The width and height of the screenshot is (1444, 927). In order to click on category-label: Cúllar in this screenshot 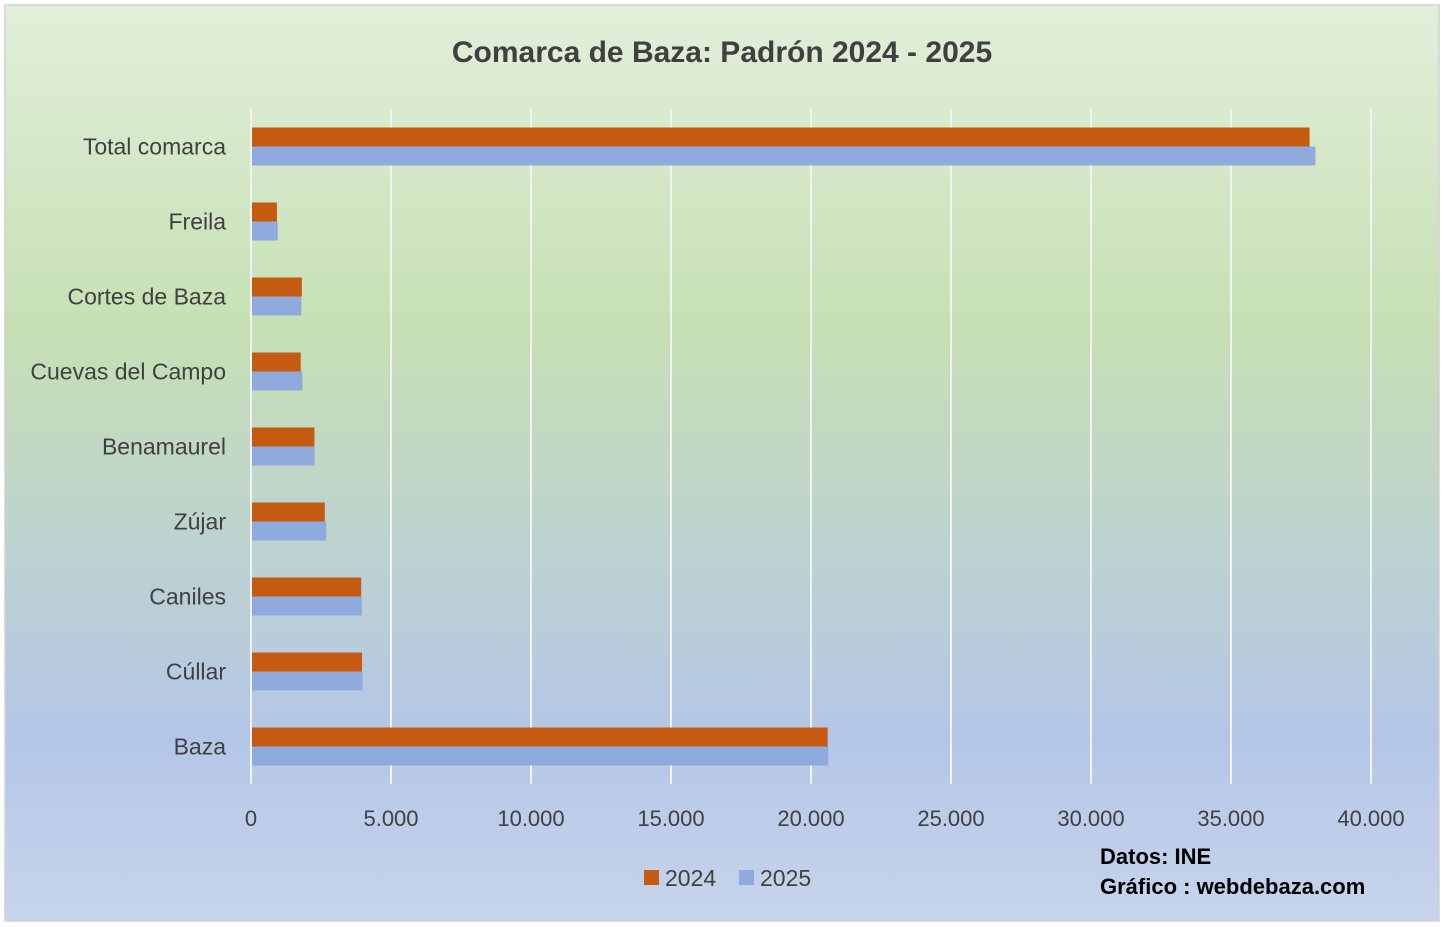, I will do `click(196, 672)`.